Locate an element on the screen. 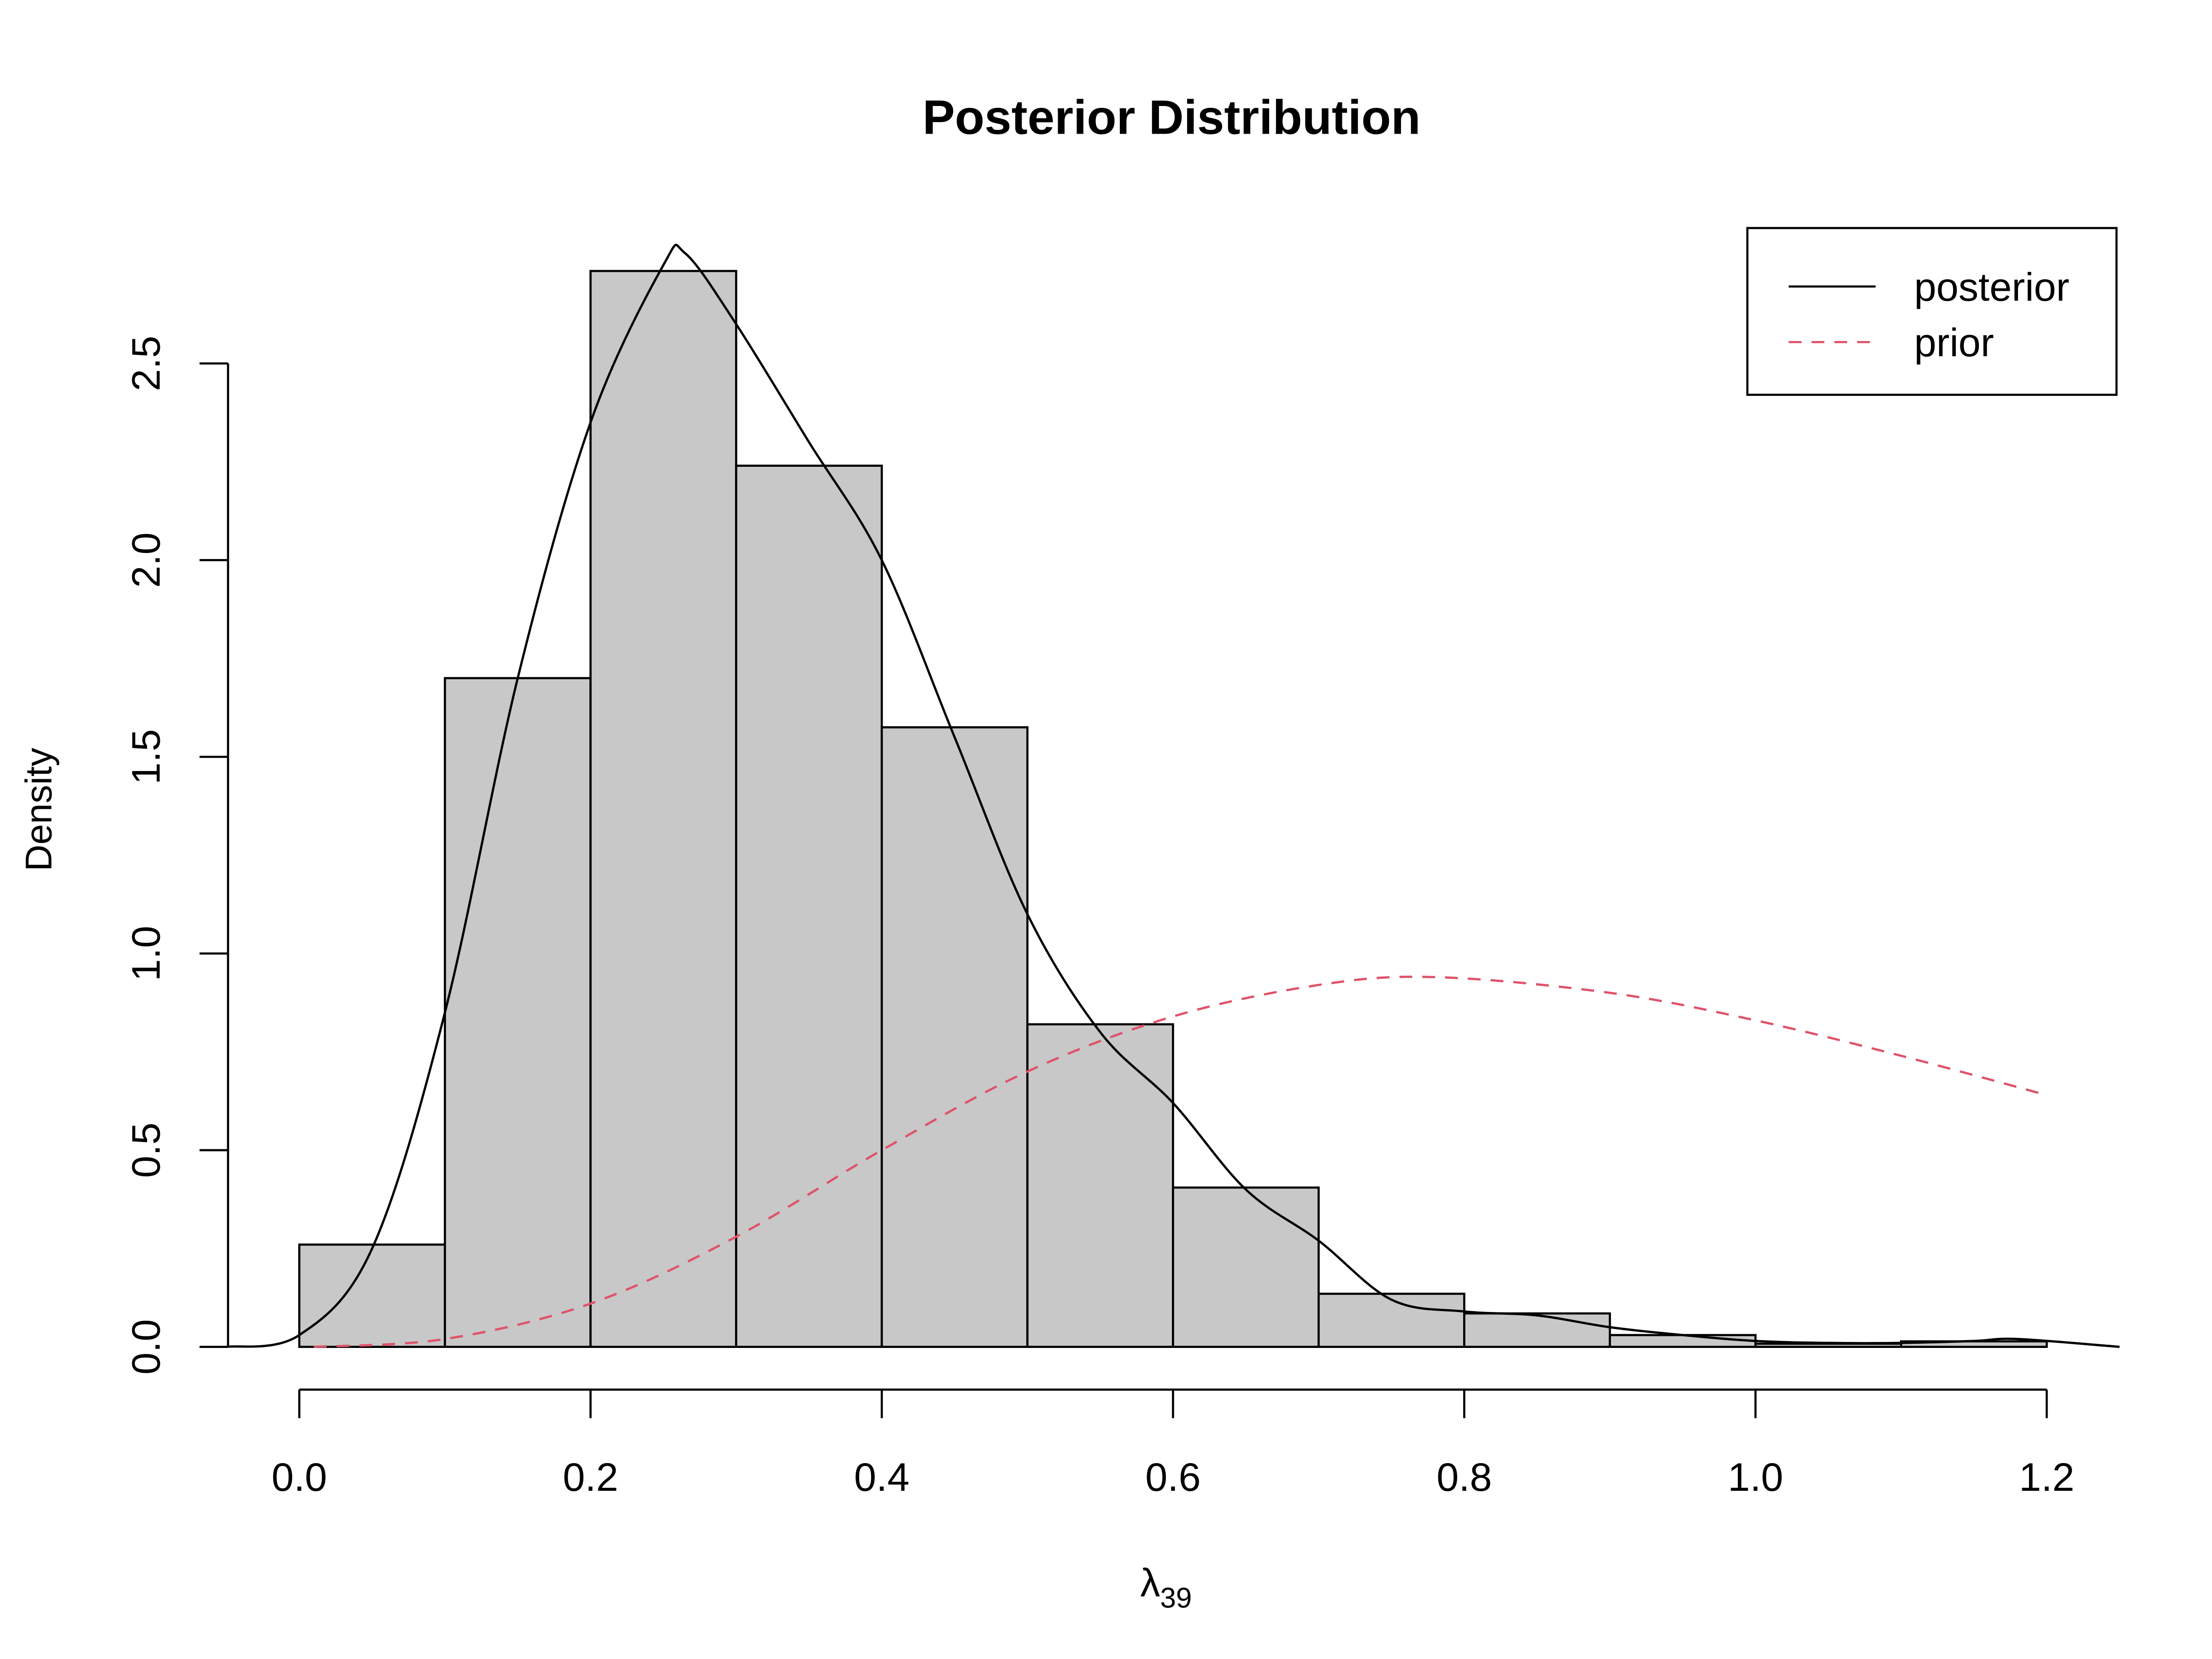 The image size is (2212, 1659). y-tick-label: 2.0 is located at coordinates (146, 560).